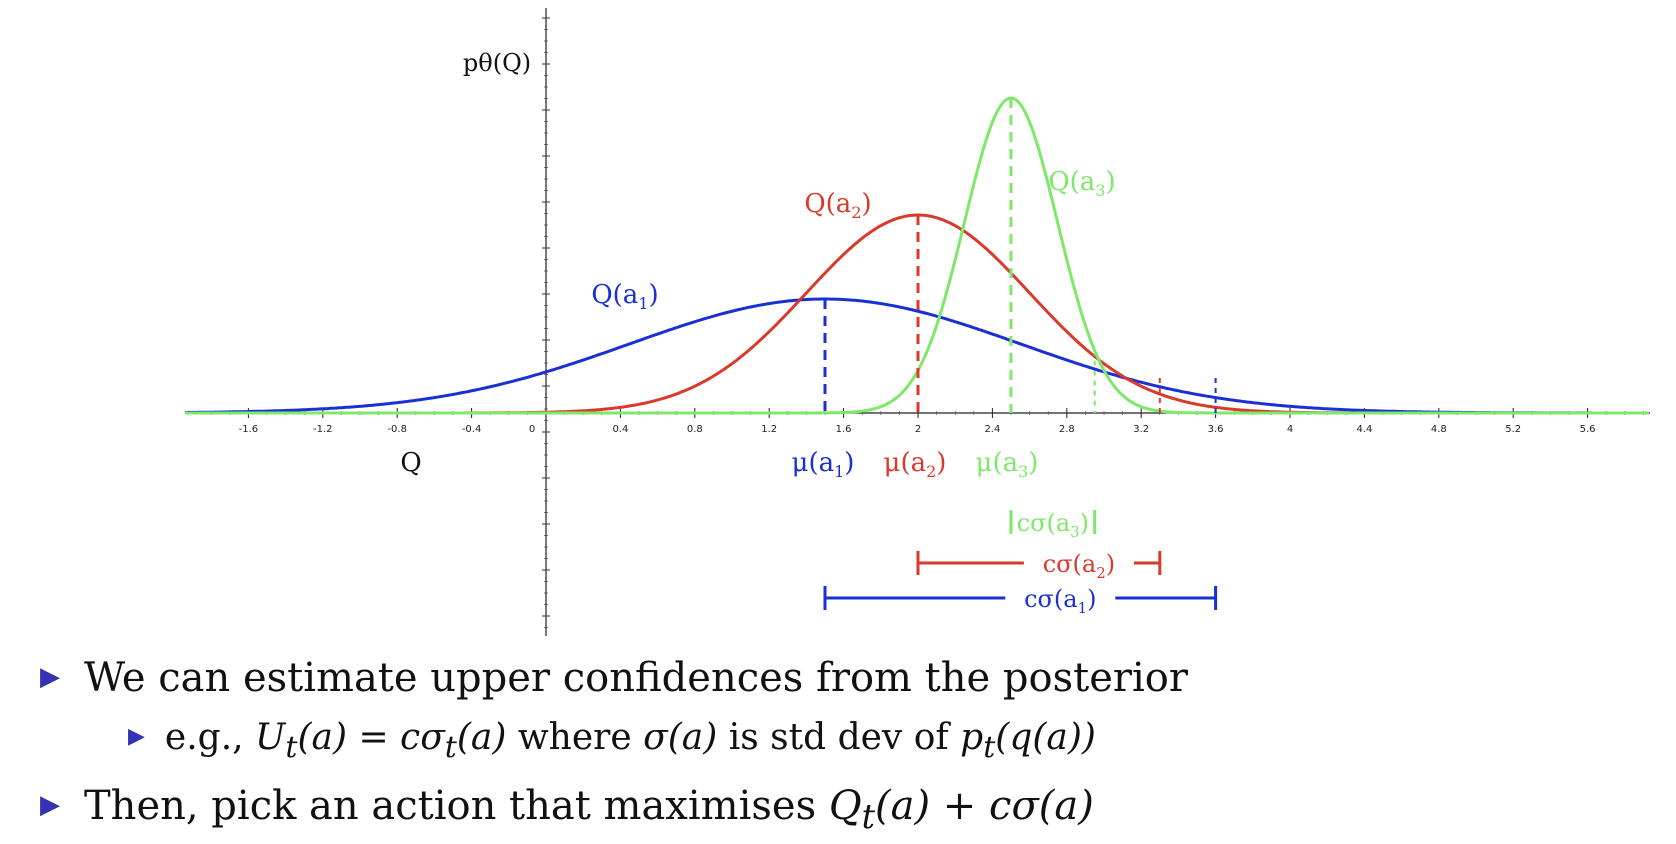 This screenshot has width=1676, height=844. What do you see at coordinates (481, 737) in the screenshot?
I see `math-expr: (a)` at bounding box center [481, 737].